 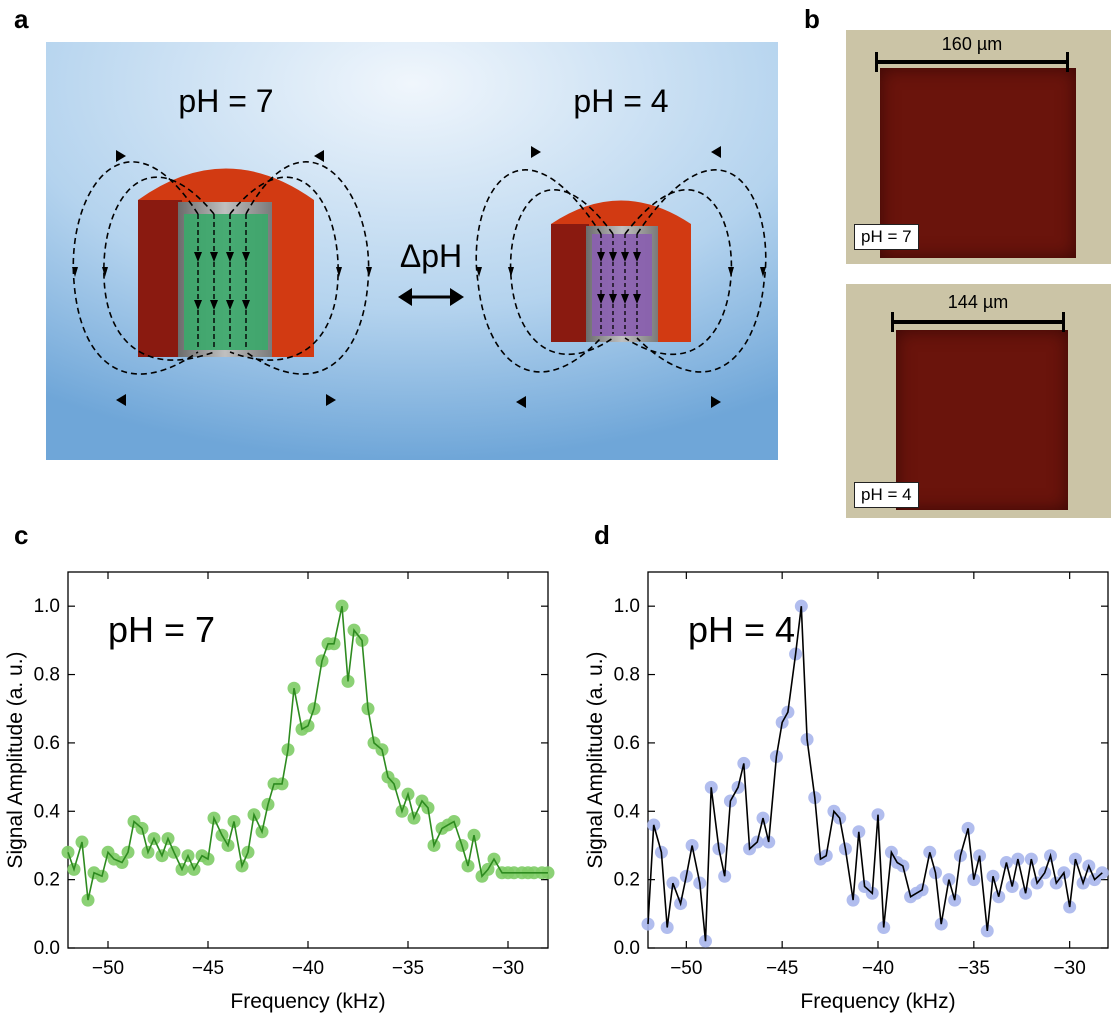 I want to click on data-point, so click(x=68, y=852).